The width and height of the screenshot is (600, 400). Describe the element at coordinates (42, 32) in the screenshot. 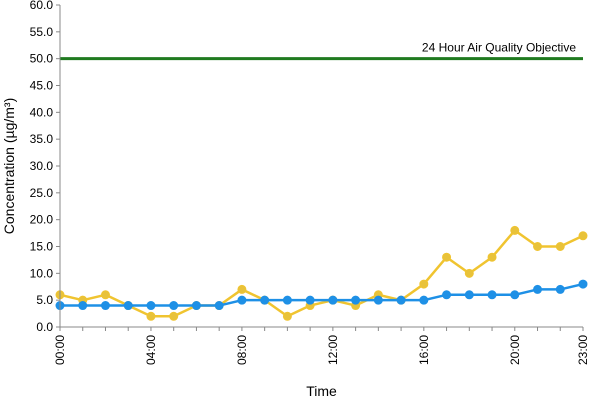

I see `y-tick-label: 55.0` at that location.